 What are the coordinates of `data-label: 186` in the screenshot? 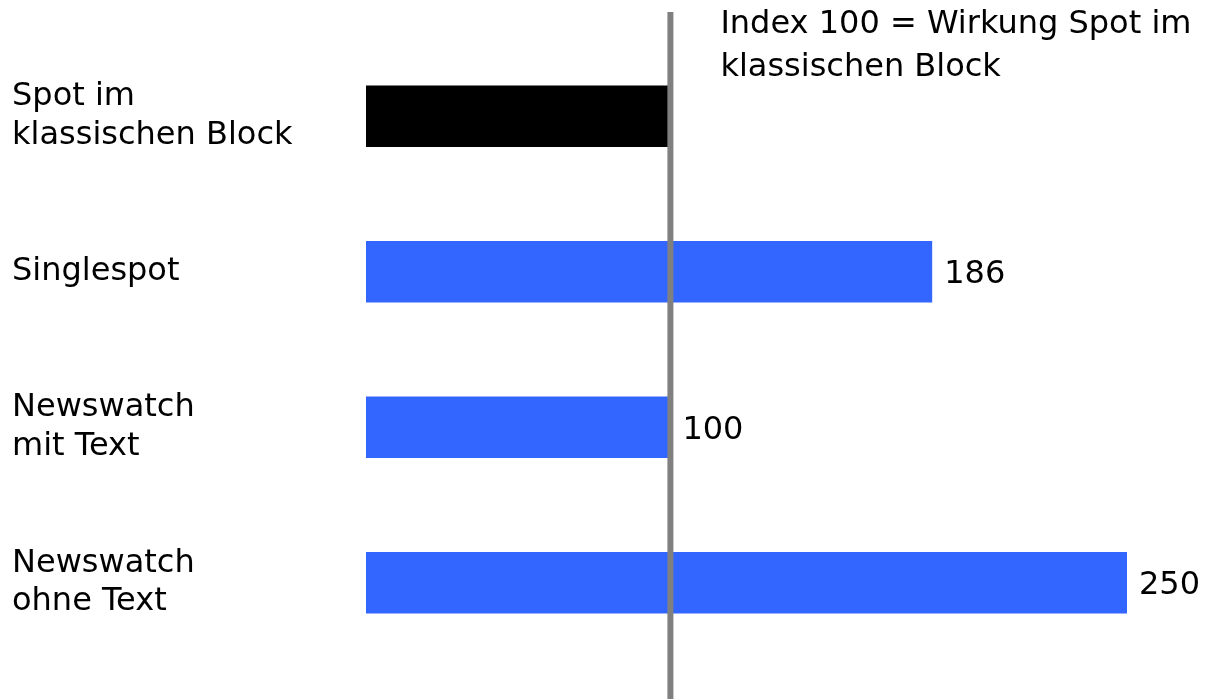 It's located at (975, 272).